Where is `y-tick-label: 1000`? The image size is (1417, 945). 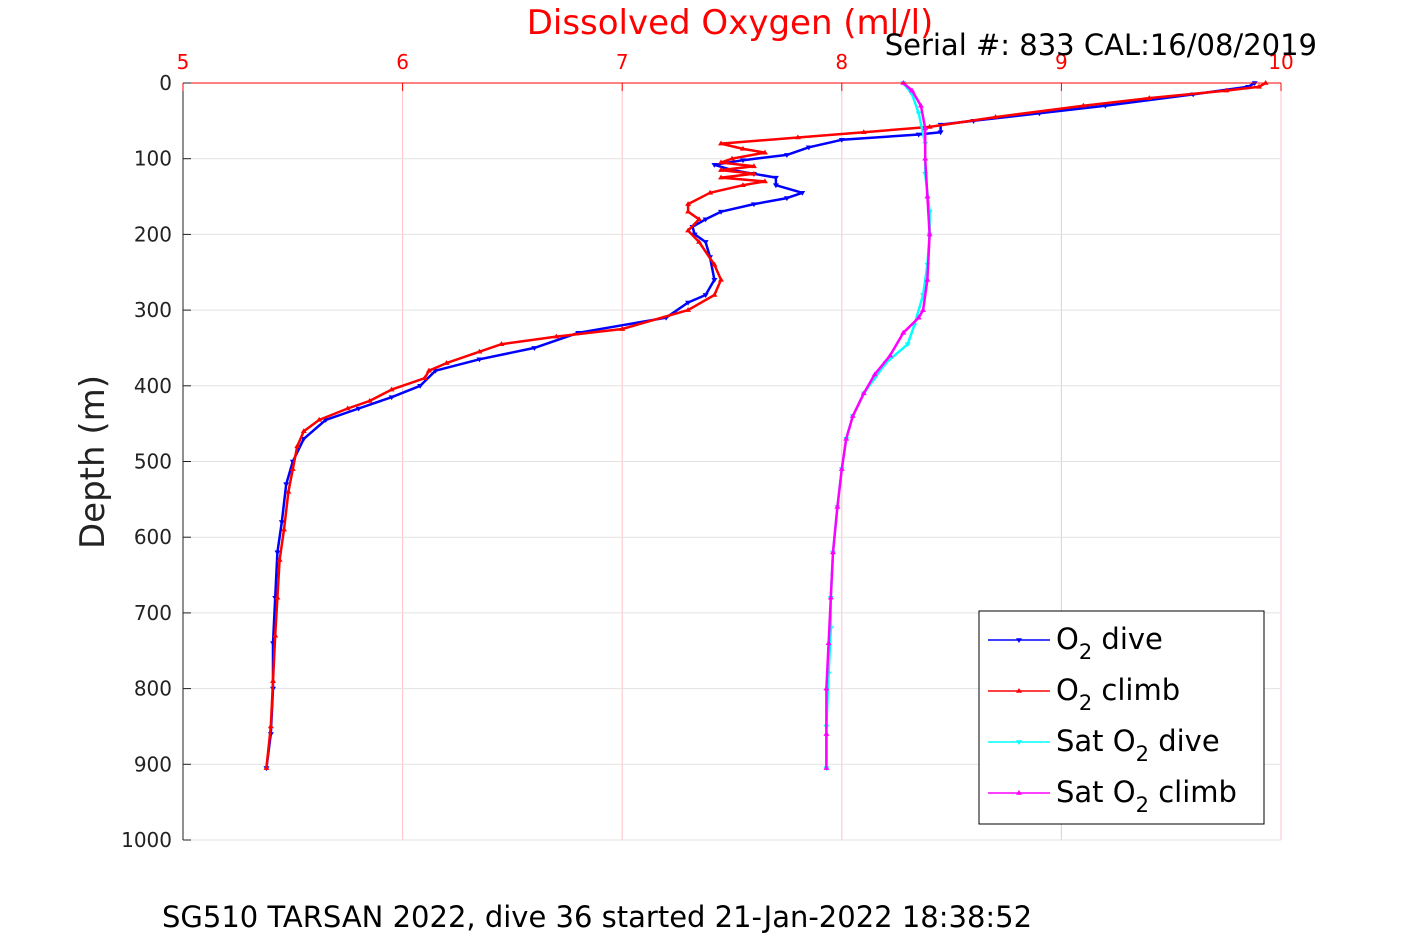
y-tick-label: 1000 is located at coordinates (146, 840).